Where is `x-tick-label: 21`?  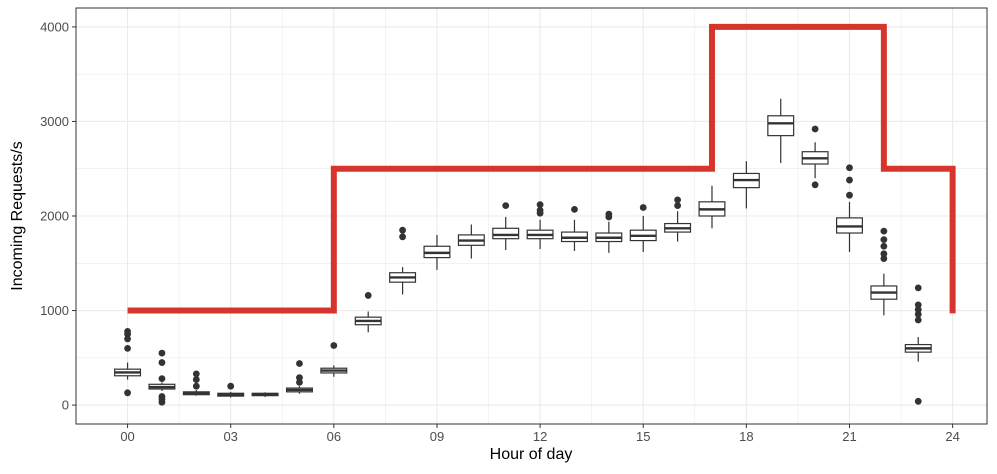
x-tick-label: 21 is located at coordinates (849, 436).